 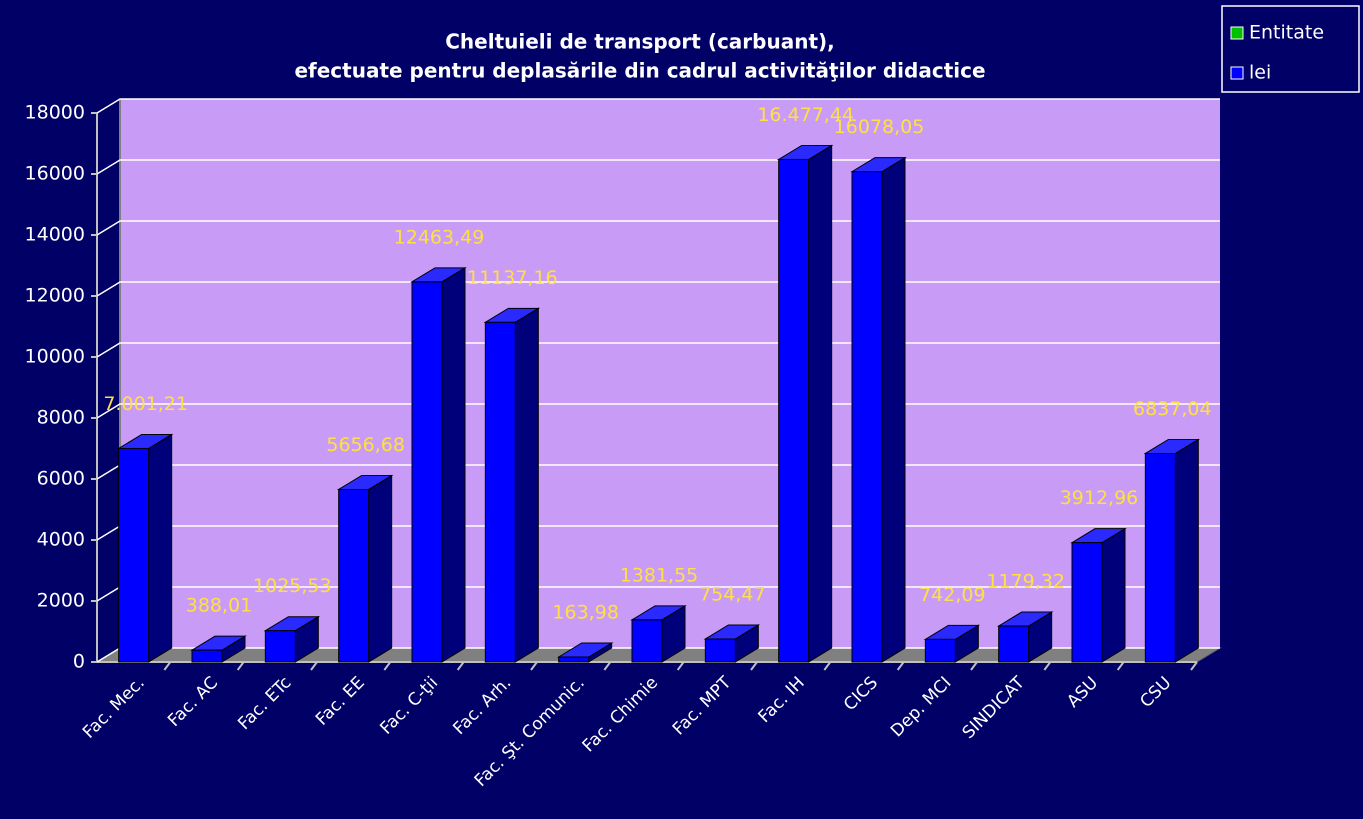 What do you see at coordinates (1099, 498) in the screenshot?
I see `value-label: 3912,96` at bounding box center [1099, 498].